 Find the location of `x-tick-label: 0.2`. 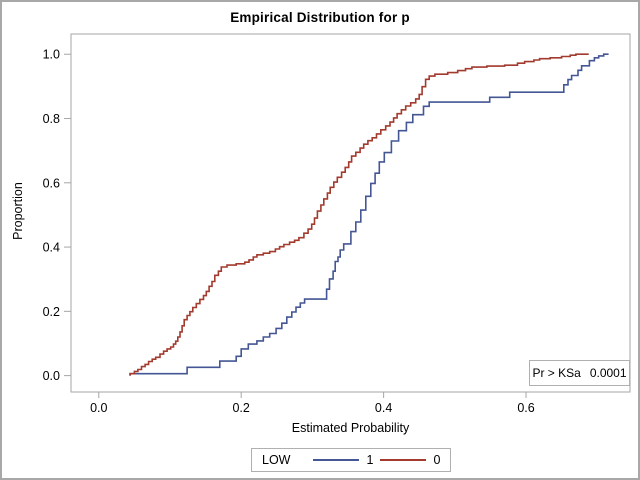

x-tick-label: 0.2 is located at coordinates (240, 408).